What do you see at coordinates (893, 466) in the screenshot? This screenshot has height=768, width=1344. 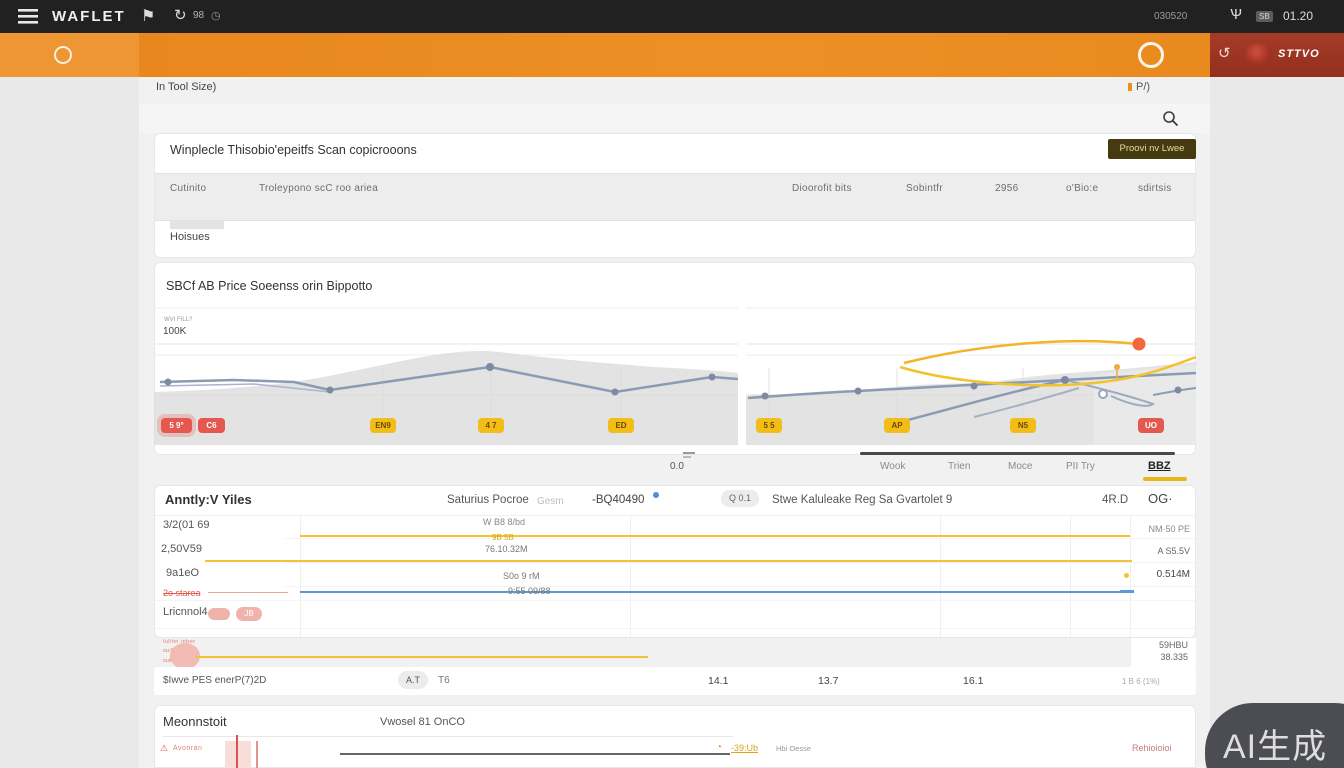 I see `tab-wook: Wook` at bounding box center [893, 466].